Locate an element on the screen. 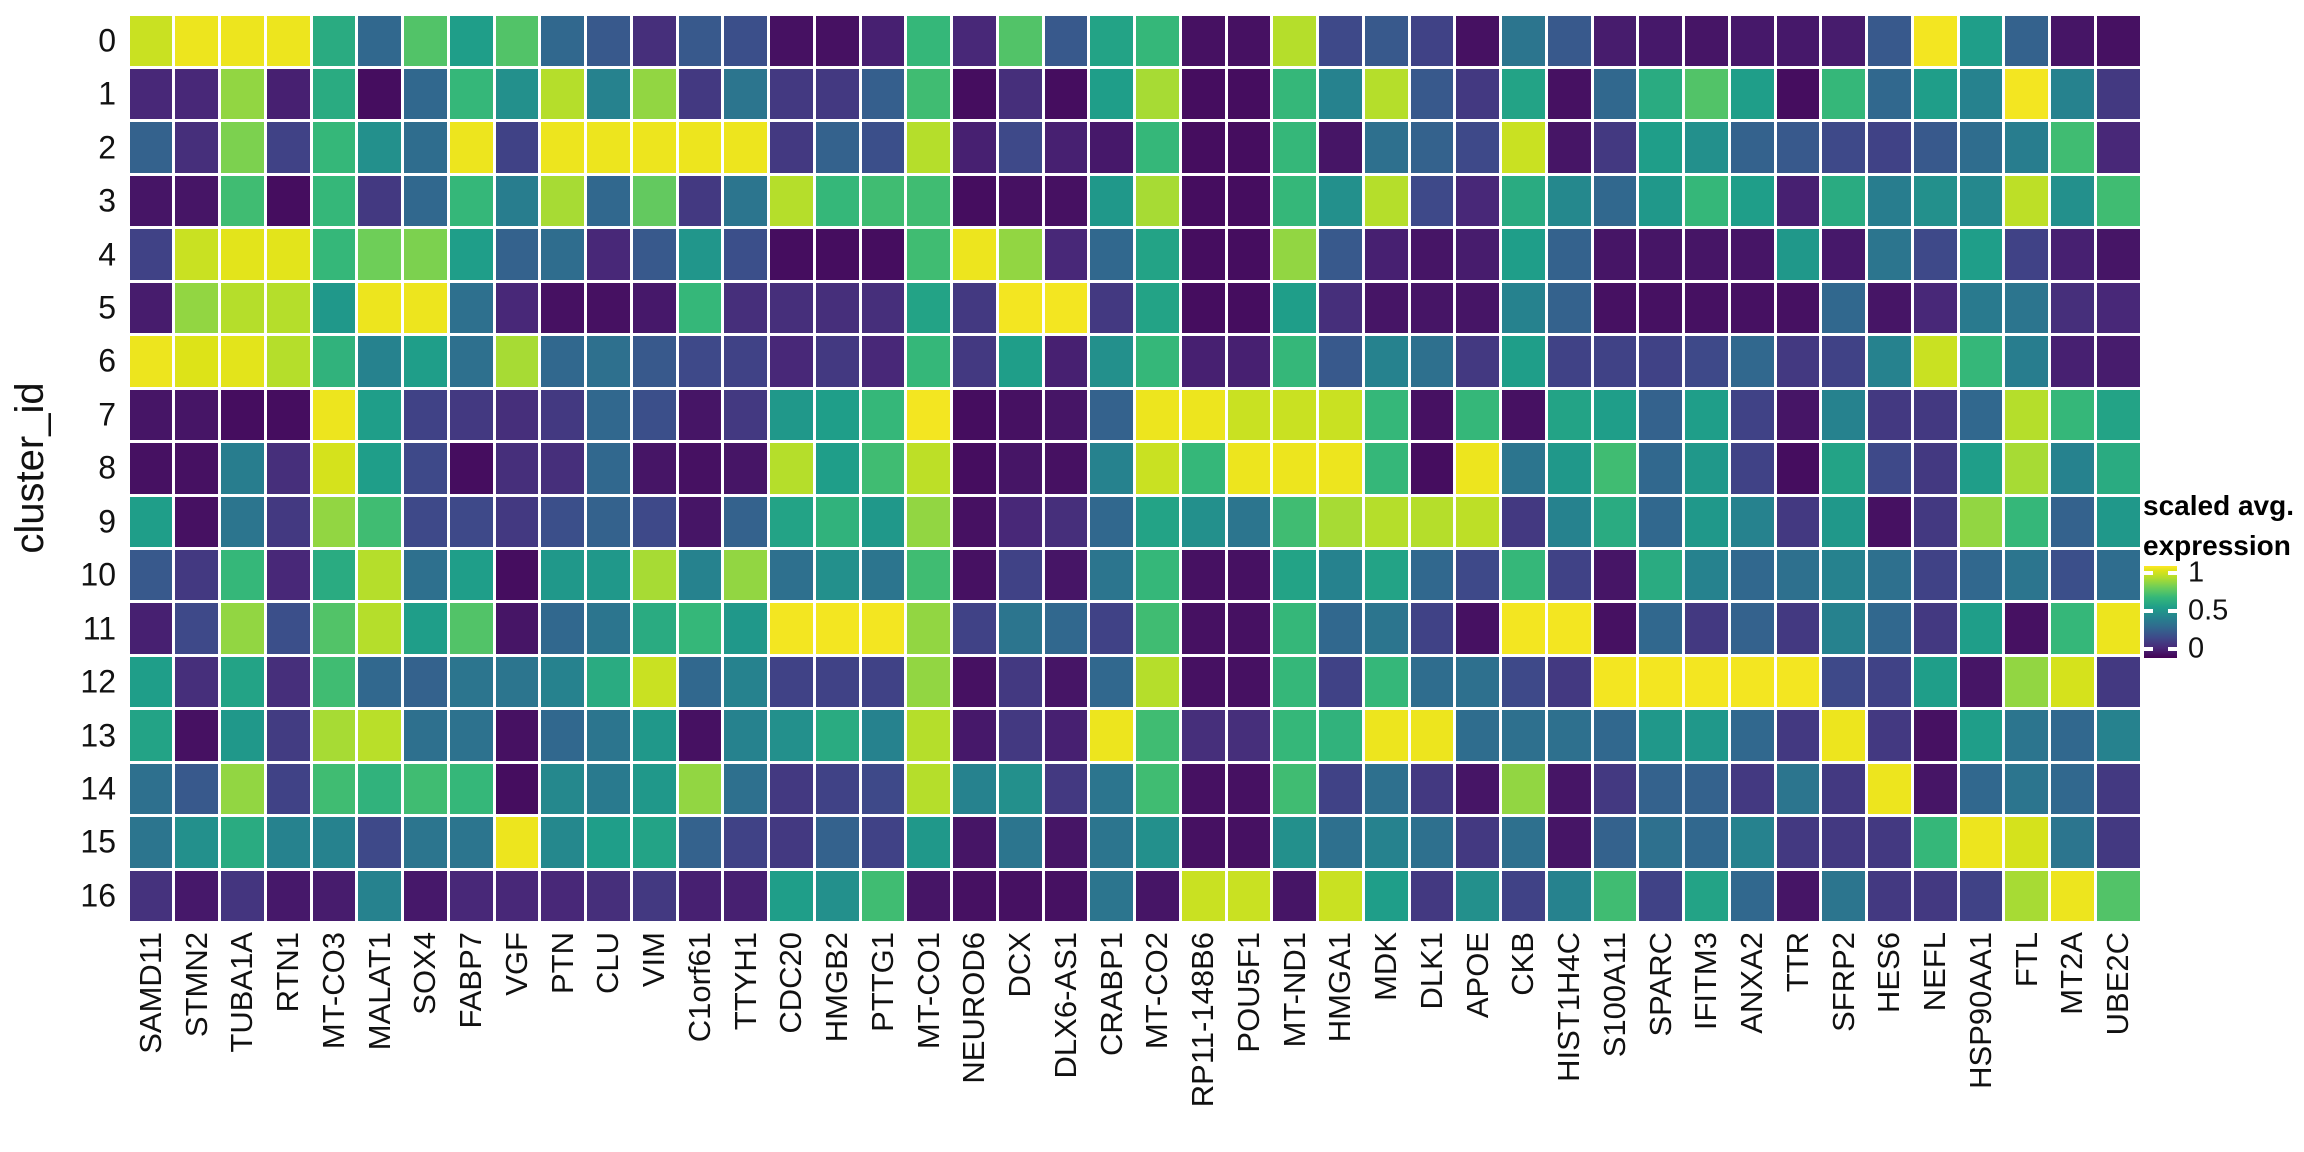  x-axis-label: SPARC is located at coordinates (1660, 984).